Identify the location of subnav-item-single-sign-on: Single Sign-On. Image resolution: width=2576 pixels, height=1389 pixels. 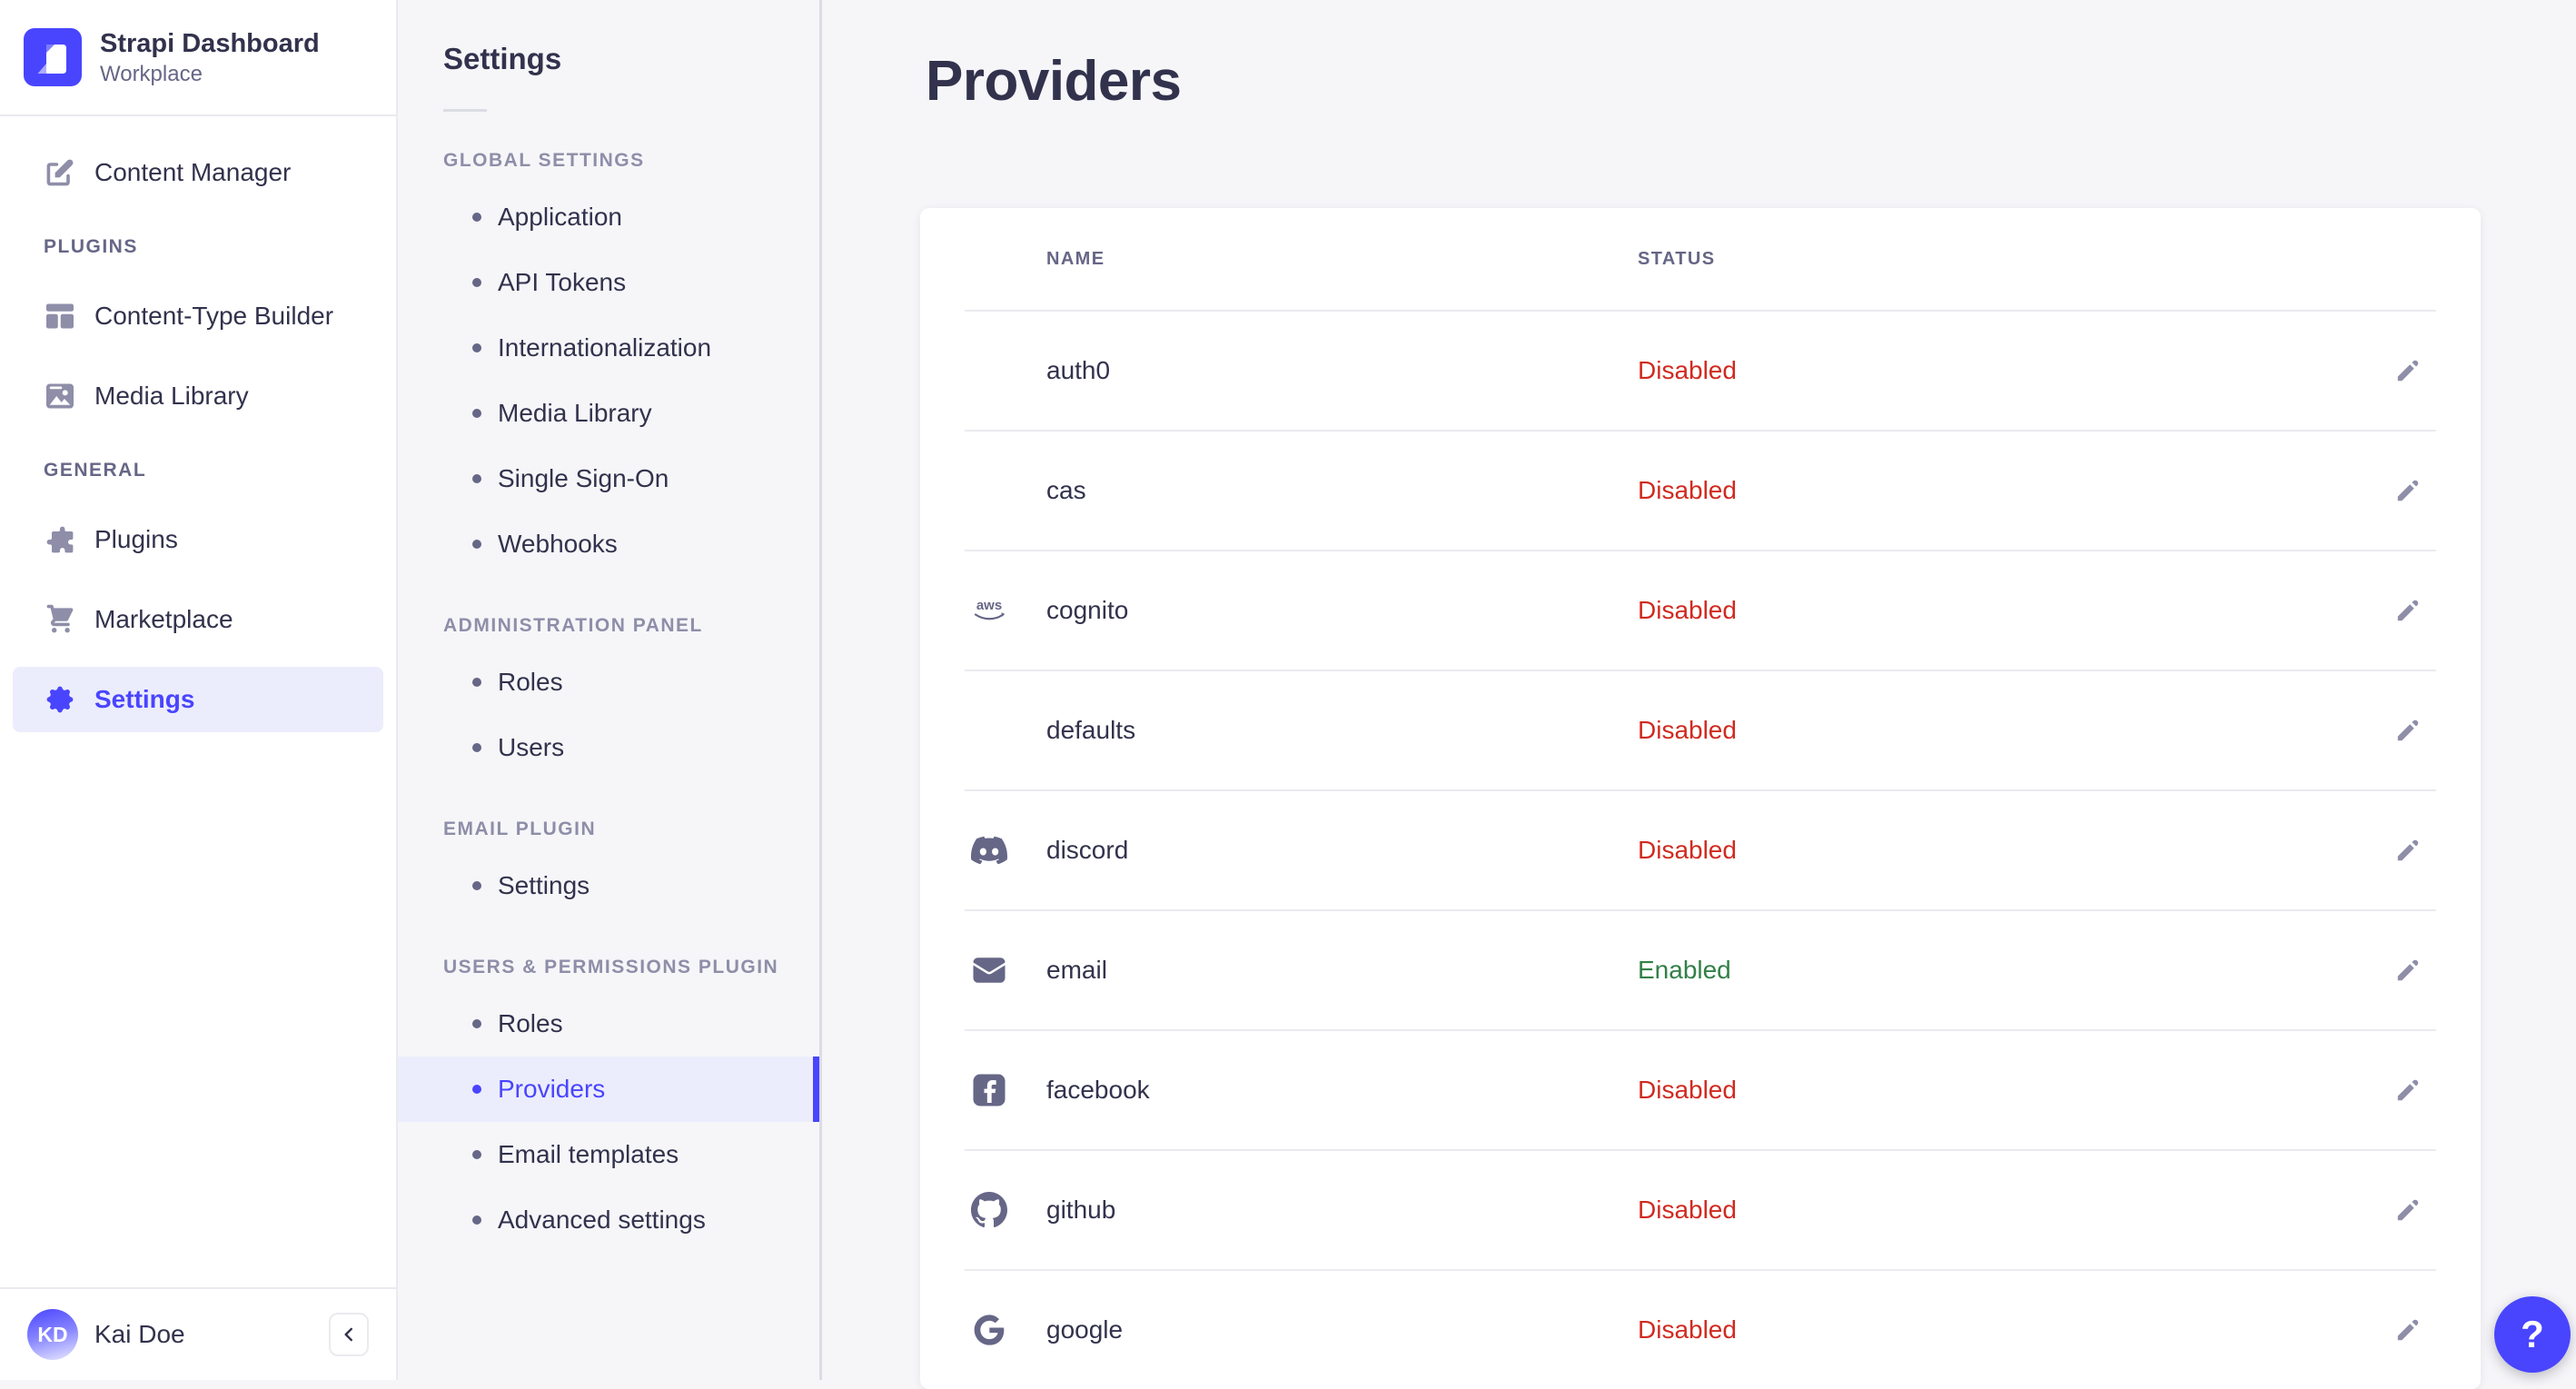
(608, 479).